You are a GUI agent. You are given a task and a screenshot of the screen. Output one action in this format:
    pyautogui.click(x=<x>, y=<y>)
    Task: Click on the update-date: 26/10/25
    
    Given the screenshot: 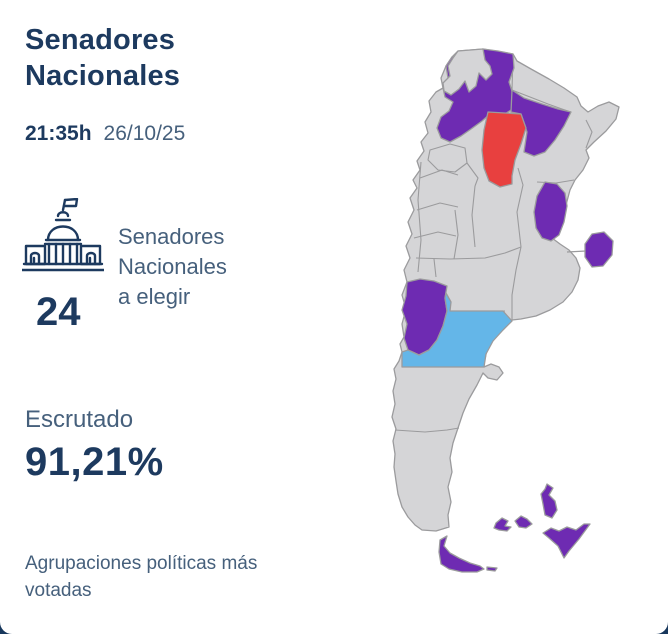 What is the action you would take?
    pyautogui.click(x=144, y=133)
    